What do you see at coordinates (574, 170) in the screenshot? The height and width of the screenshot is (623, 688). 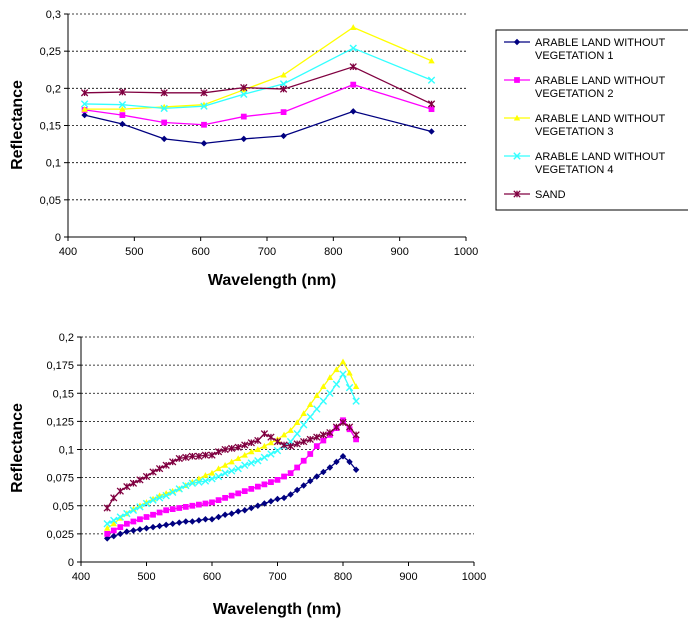 I see `legend-label: VEGETATION 4` at bounding box center [574, 170].